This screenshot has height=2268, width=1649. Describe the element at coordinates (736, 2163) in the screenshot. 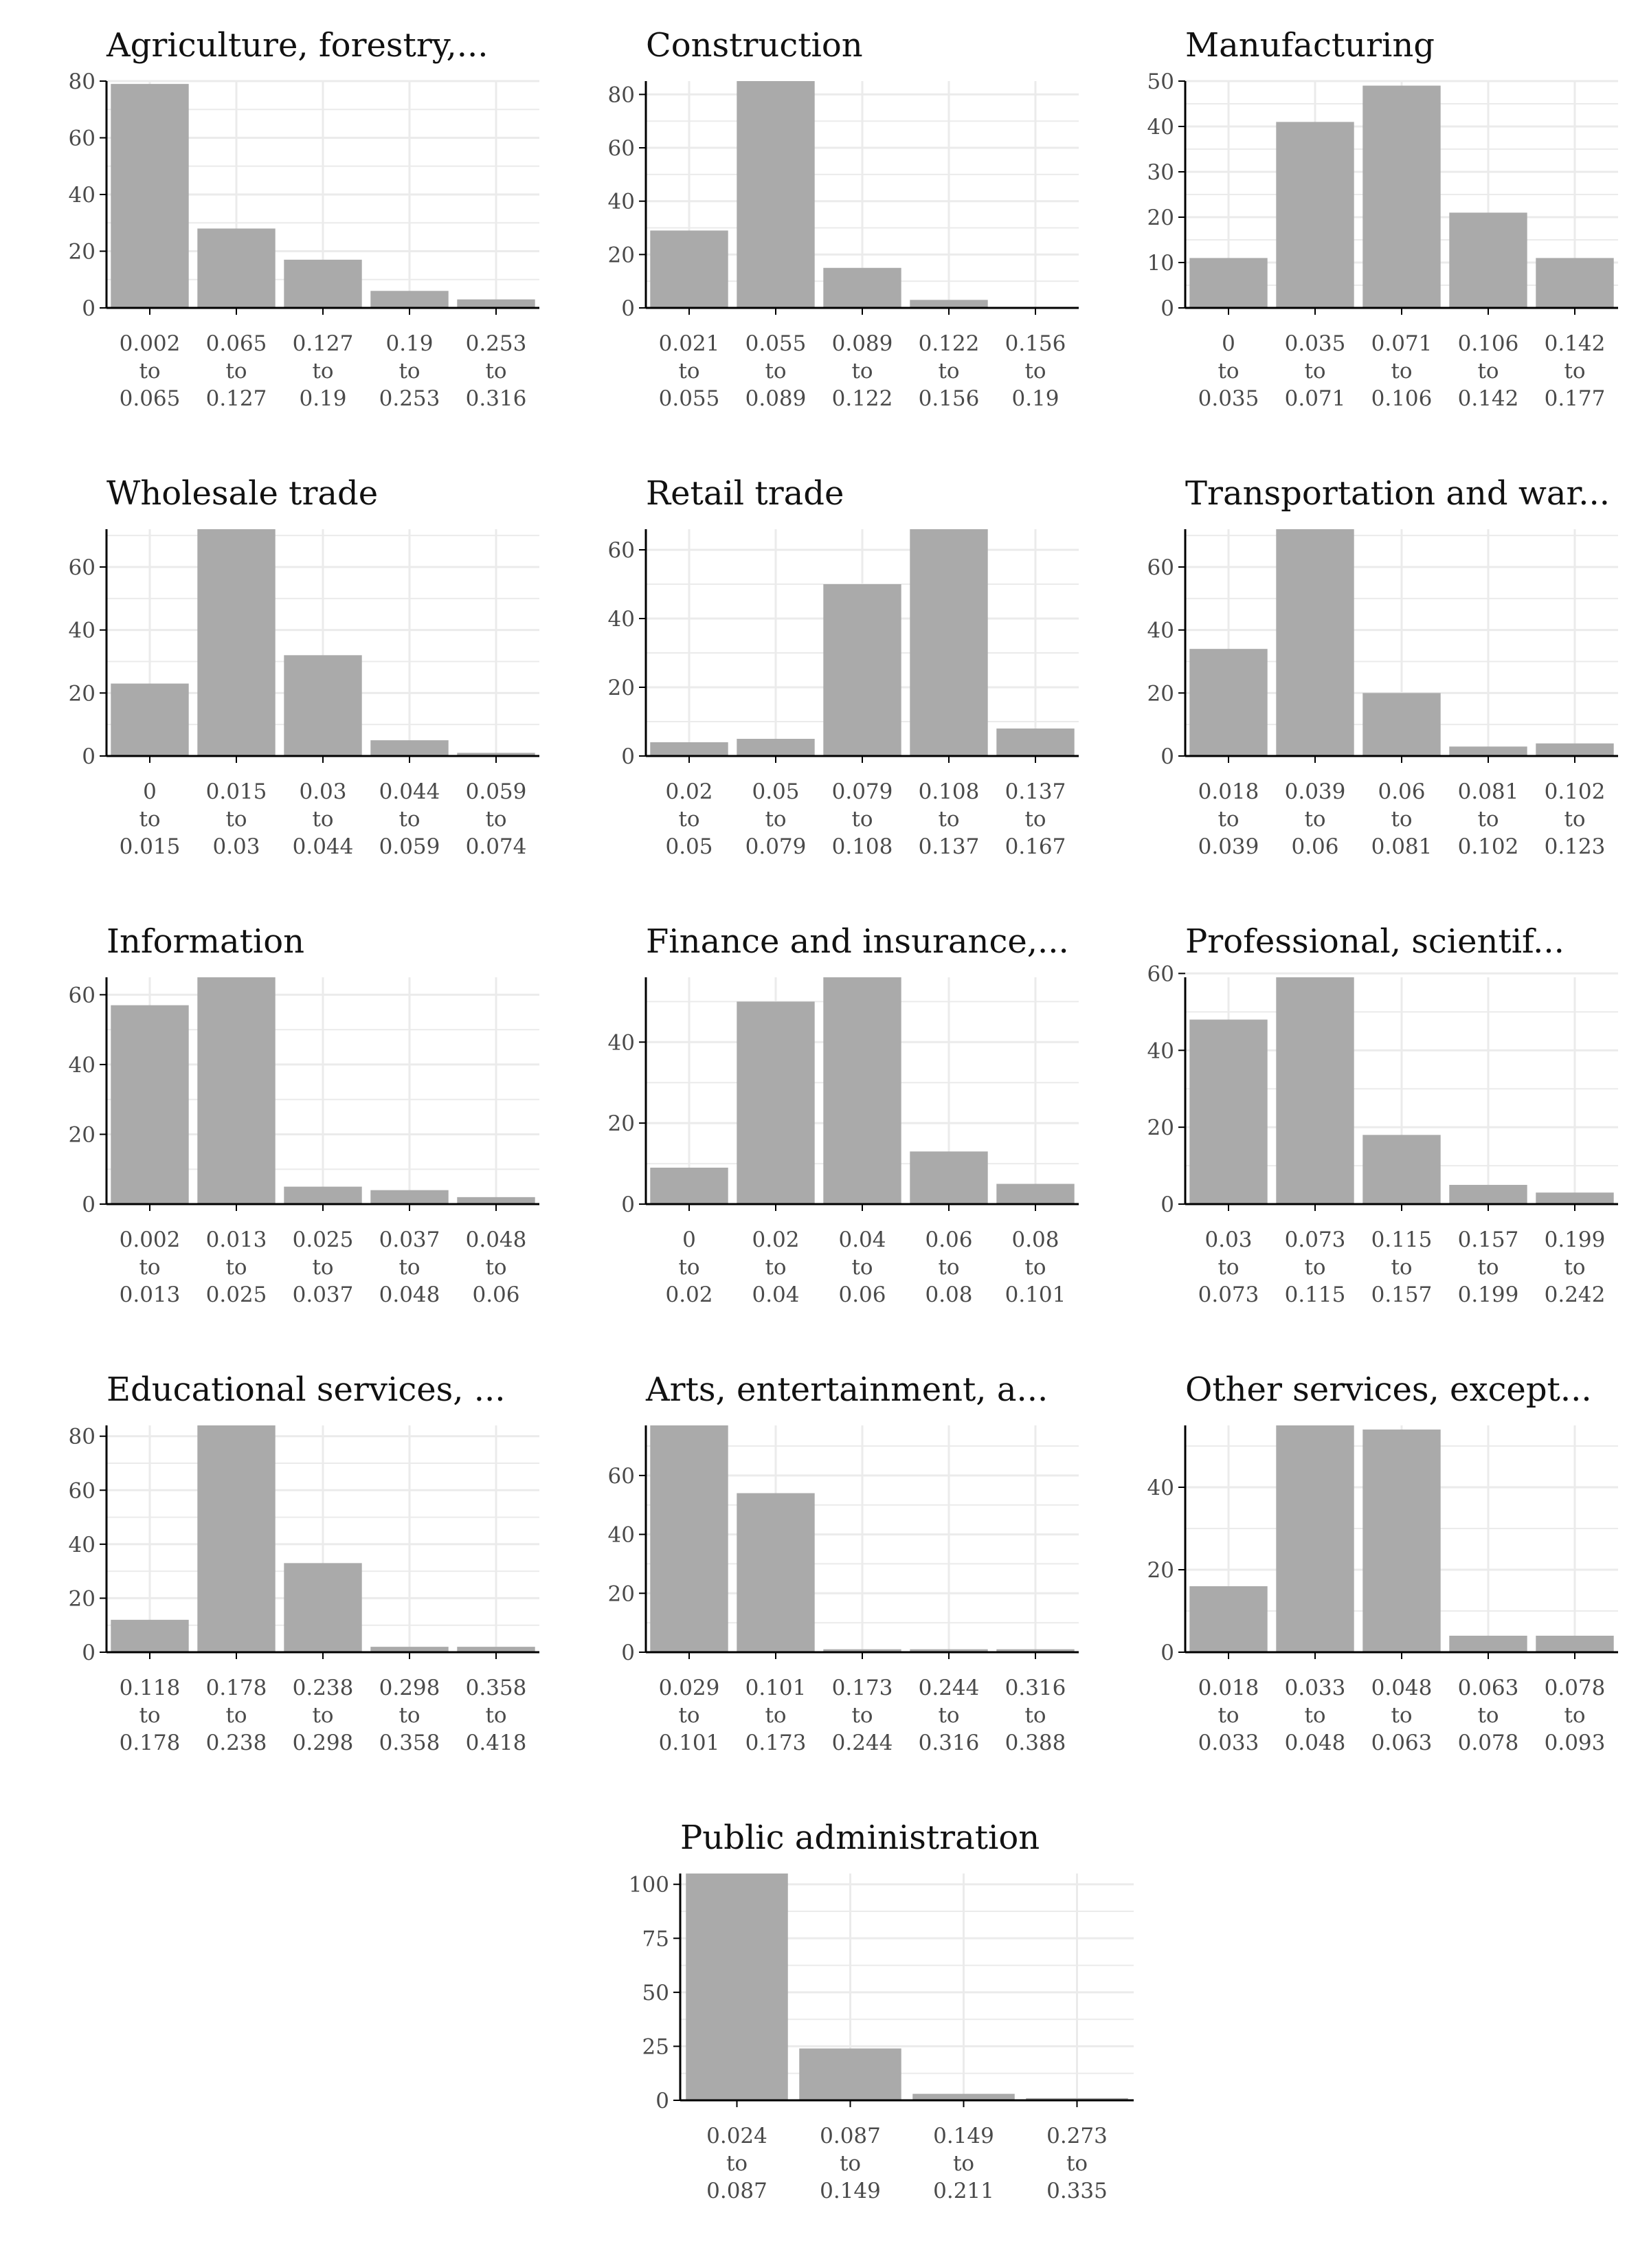

I see `x-category-label: 0.024 to 0.087` at that location.